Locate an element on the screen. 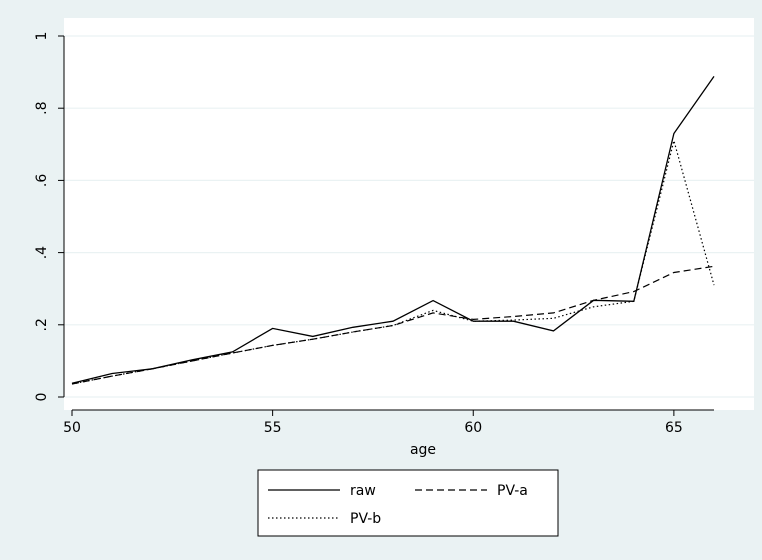 This screenshot has height=560, width=762. legend-label-pv-a: PV-a is located at coordinates (512, 491).